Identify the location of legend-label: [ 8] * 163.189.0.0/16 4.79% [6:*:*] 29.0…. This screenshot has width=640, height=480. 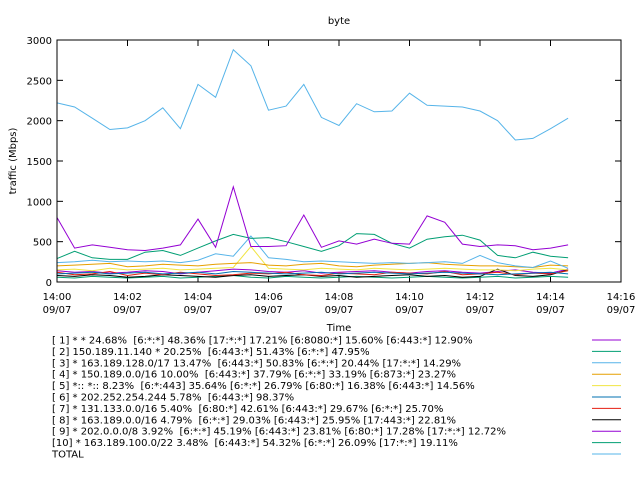
(254, 420).